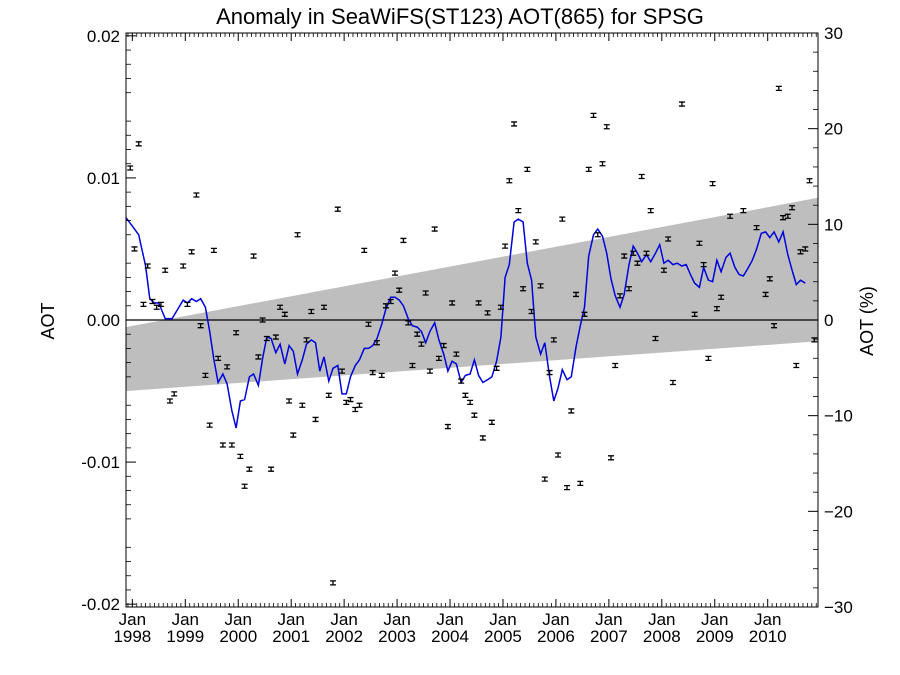 Image resolution: width=900 pixels, height=675 pixels. Describe the element at coordinates (48, 320) in the screenshot. I see `y-axis-title: AOT` at that location.